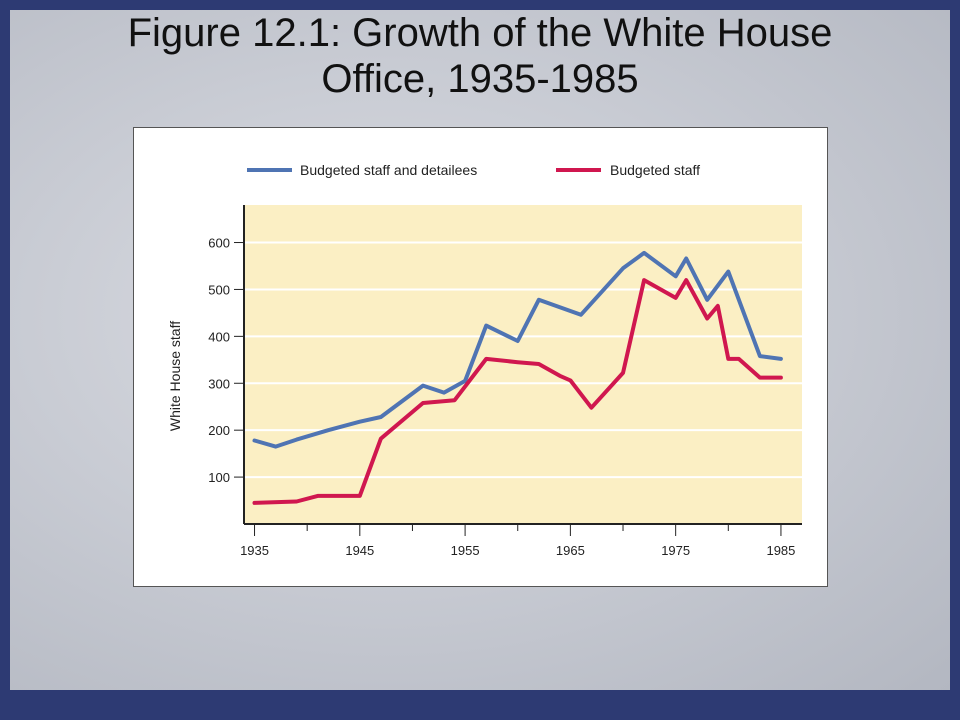  Describe the element at coordinates (465, 550) in the screenshot. I see `x-tick-label-1955: 1955` at that location.